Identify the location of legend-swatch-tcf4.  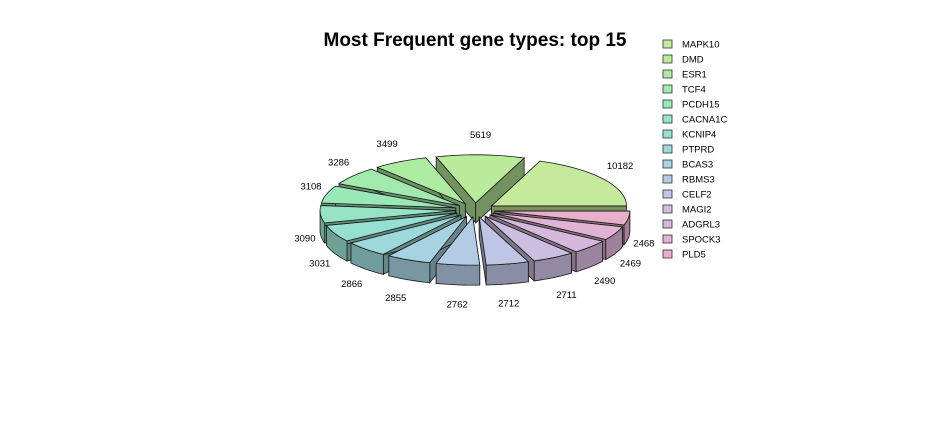
(667, 89).